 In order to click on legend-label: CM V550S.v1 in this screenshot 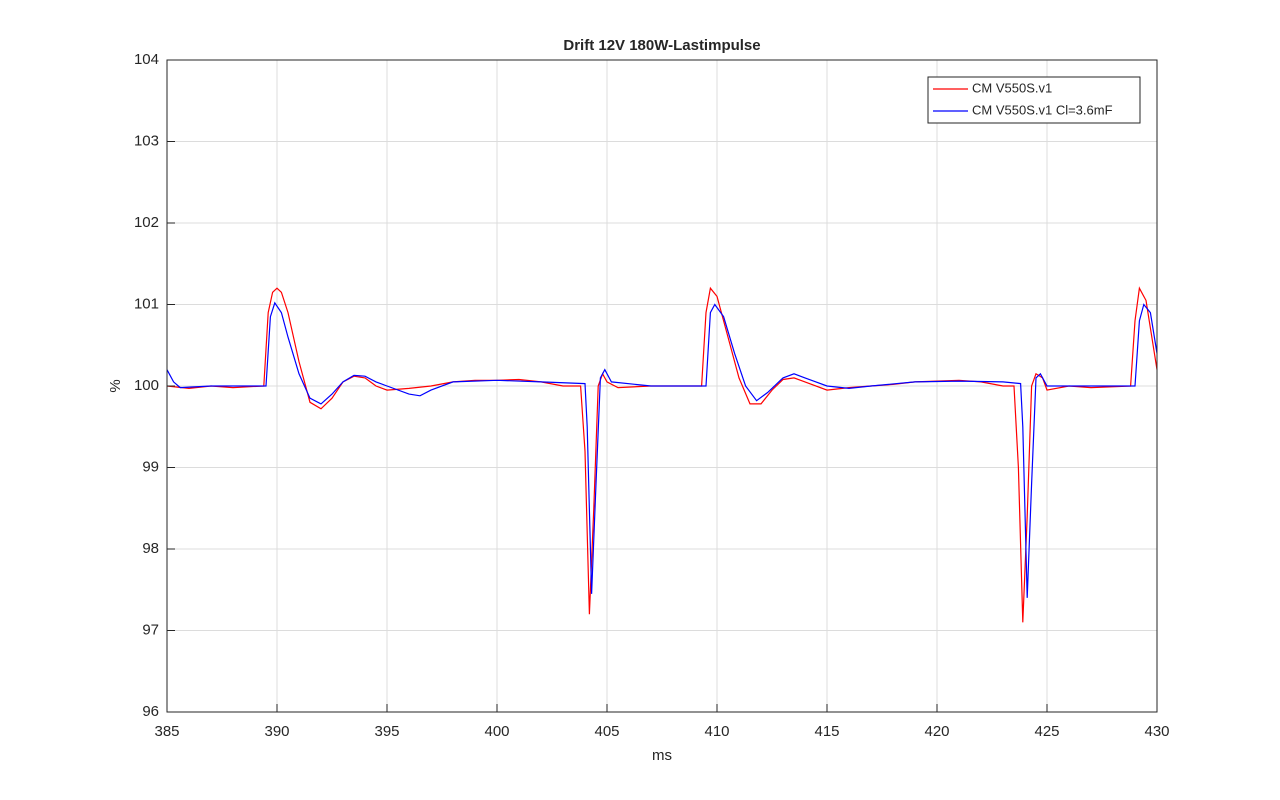, I will do `click(1012, 87)`.